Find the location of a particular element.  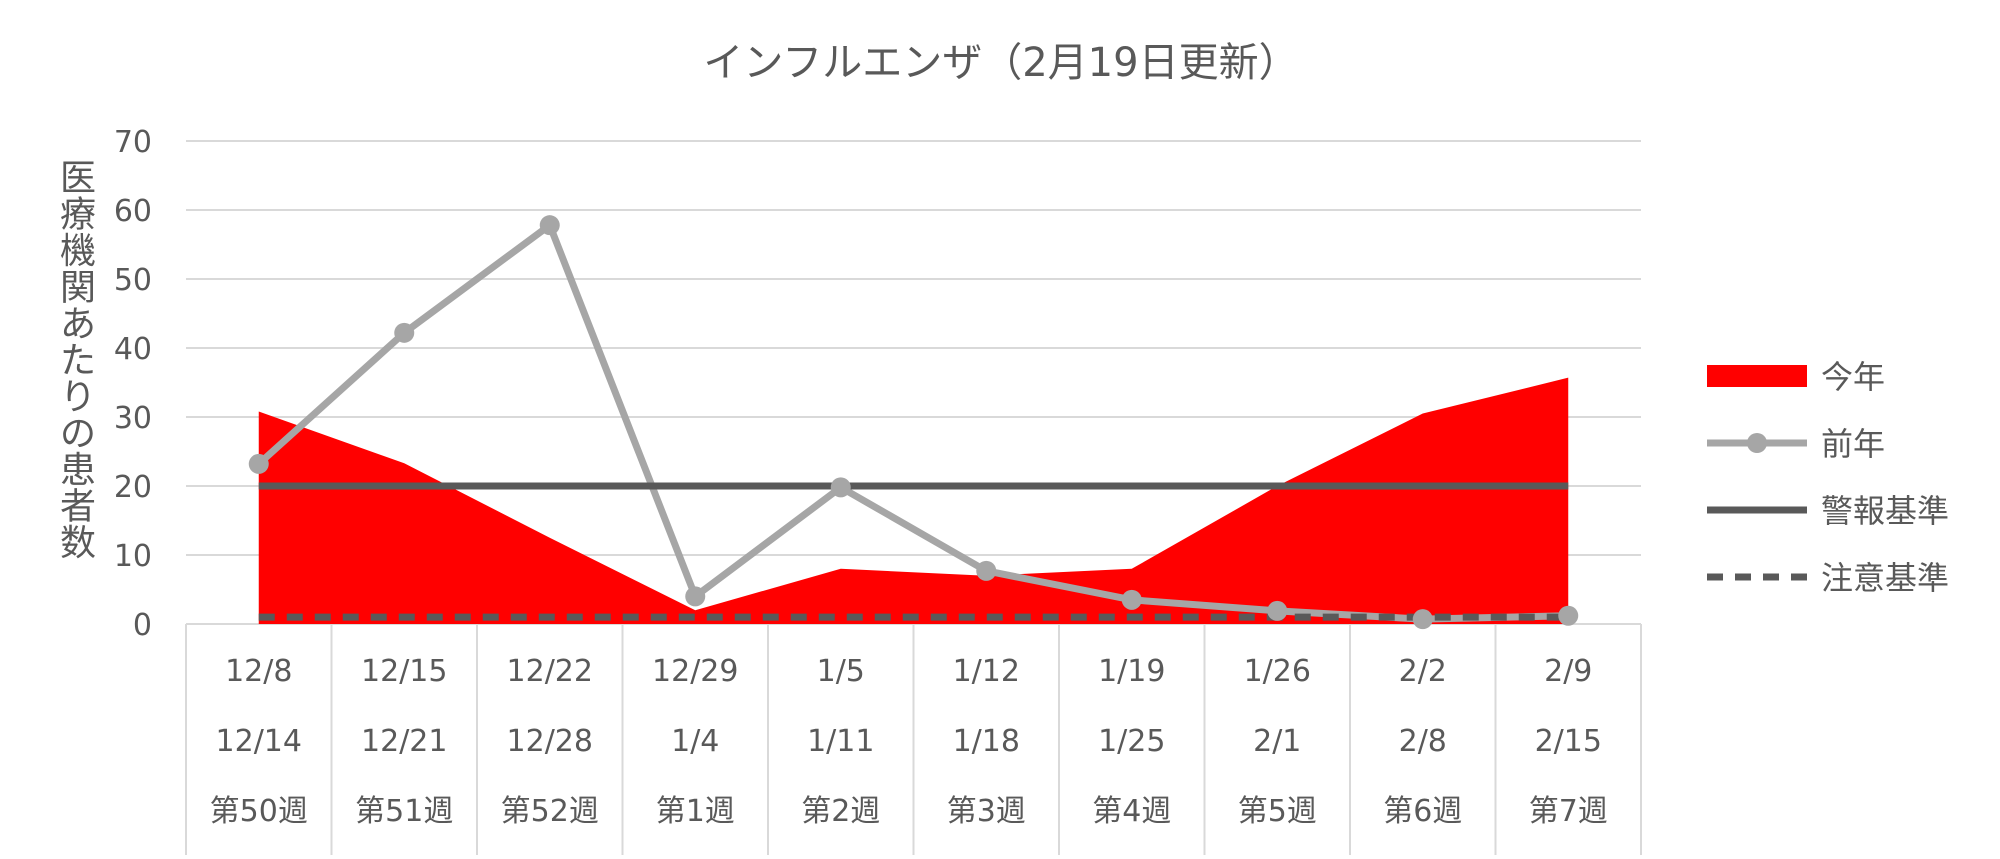

legend-label: 今年 is located at coordinates (1853, 377).